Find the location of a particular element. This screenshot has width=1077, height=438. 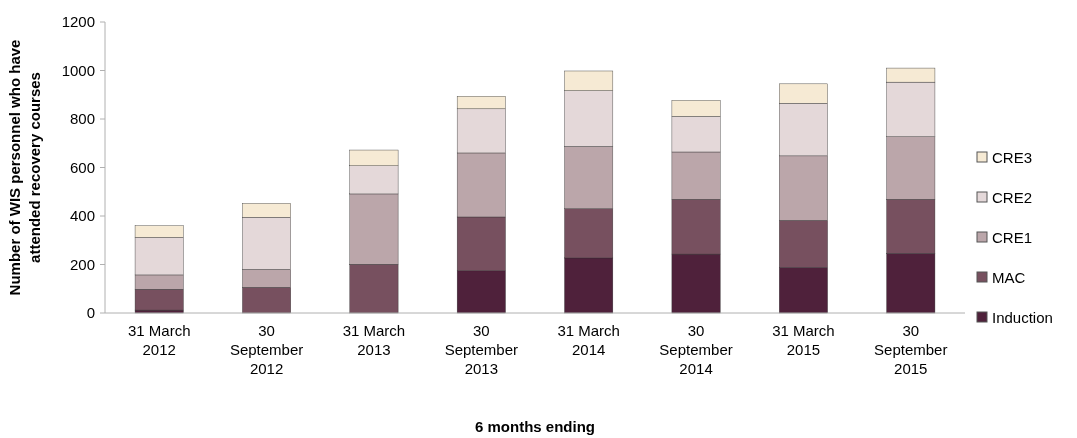

x-tick-label: 31 March 2015 is located at coordinates (803, 340).